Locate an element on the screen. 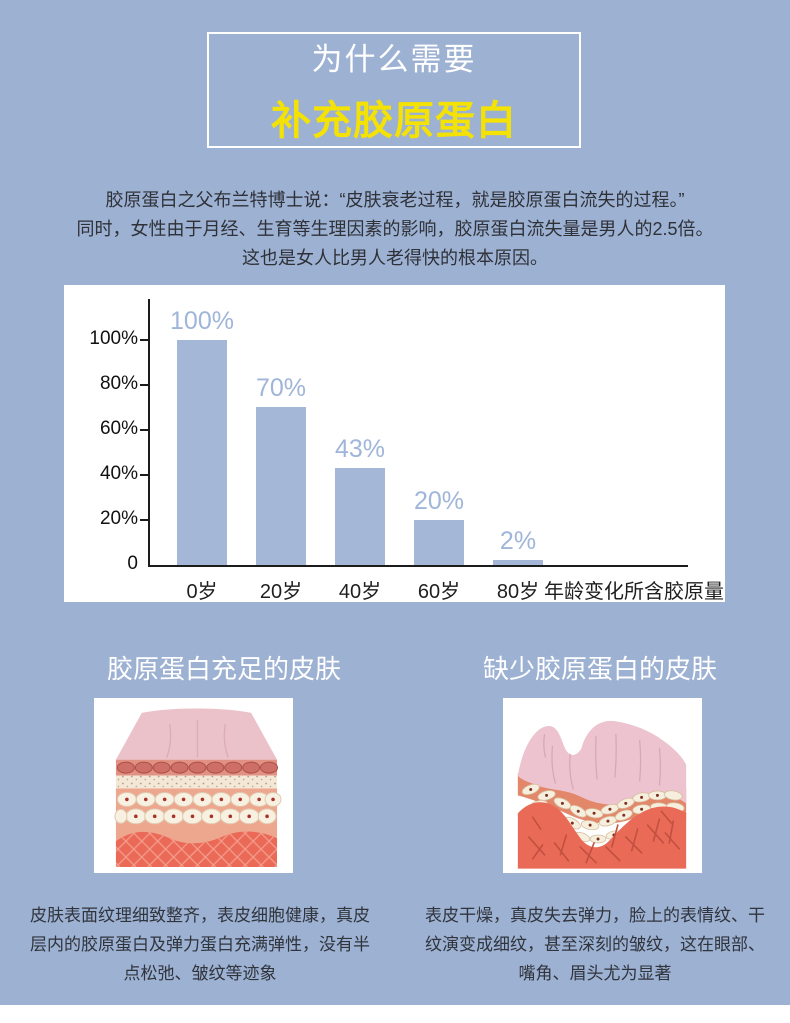 Image resolution: width=790 pixels, height=1023 pixels. aged-skin-card is located at coordinates (602, 785).